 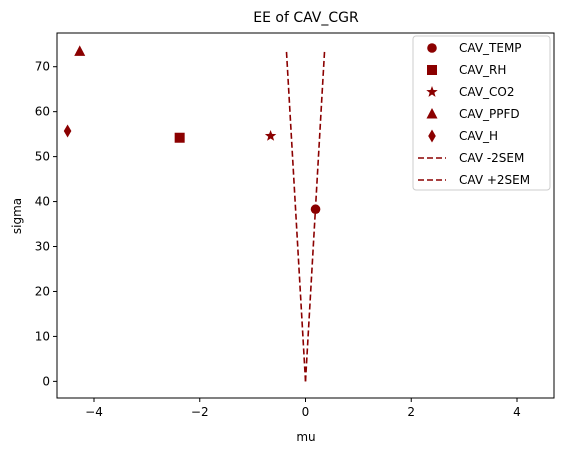 What do you see at coordinates (411, 412) in the screenshot?
I see `x-tick-label: 2` at bounding box center [411, 412].